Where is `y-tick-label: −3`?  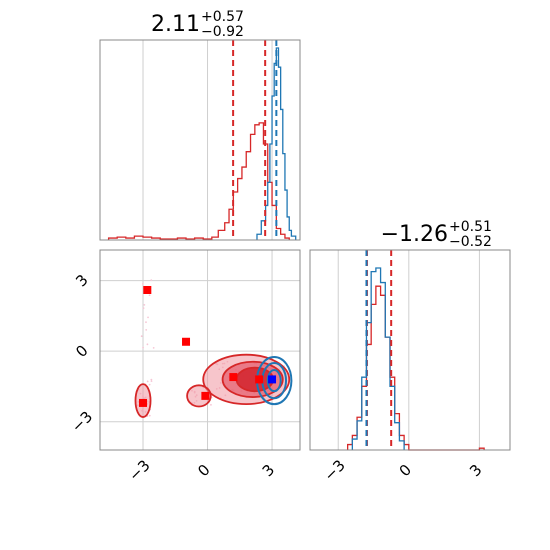
y-tick-label: −3 is located at coordinates (82, 422).